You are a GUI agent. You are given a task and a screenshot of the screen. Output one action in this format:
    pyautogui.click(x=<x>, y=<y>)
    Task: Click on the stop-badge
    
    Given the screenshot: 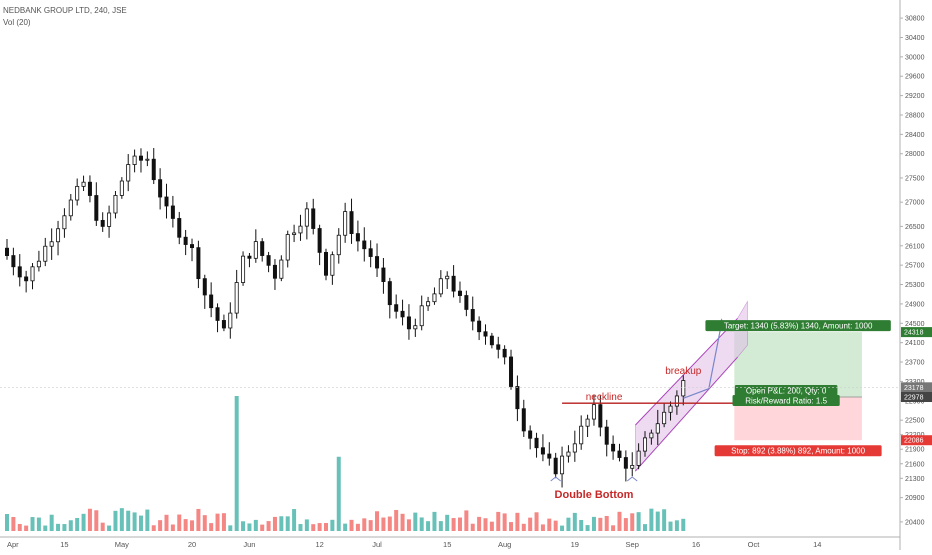 What is the action you would take?
    pyautogui.click(x=798, y=451)
    